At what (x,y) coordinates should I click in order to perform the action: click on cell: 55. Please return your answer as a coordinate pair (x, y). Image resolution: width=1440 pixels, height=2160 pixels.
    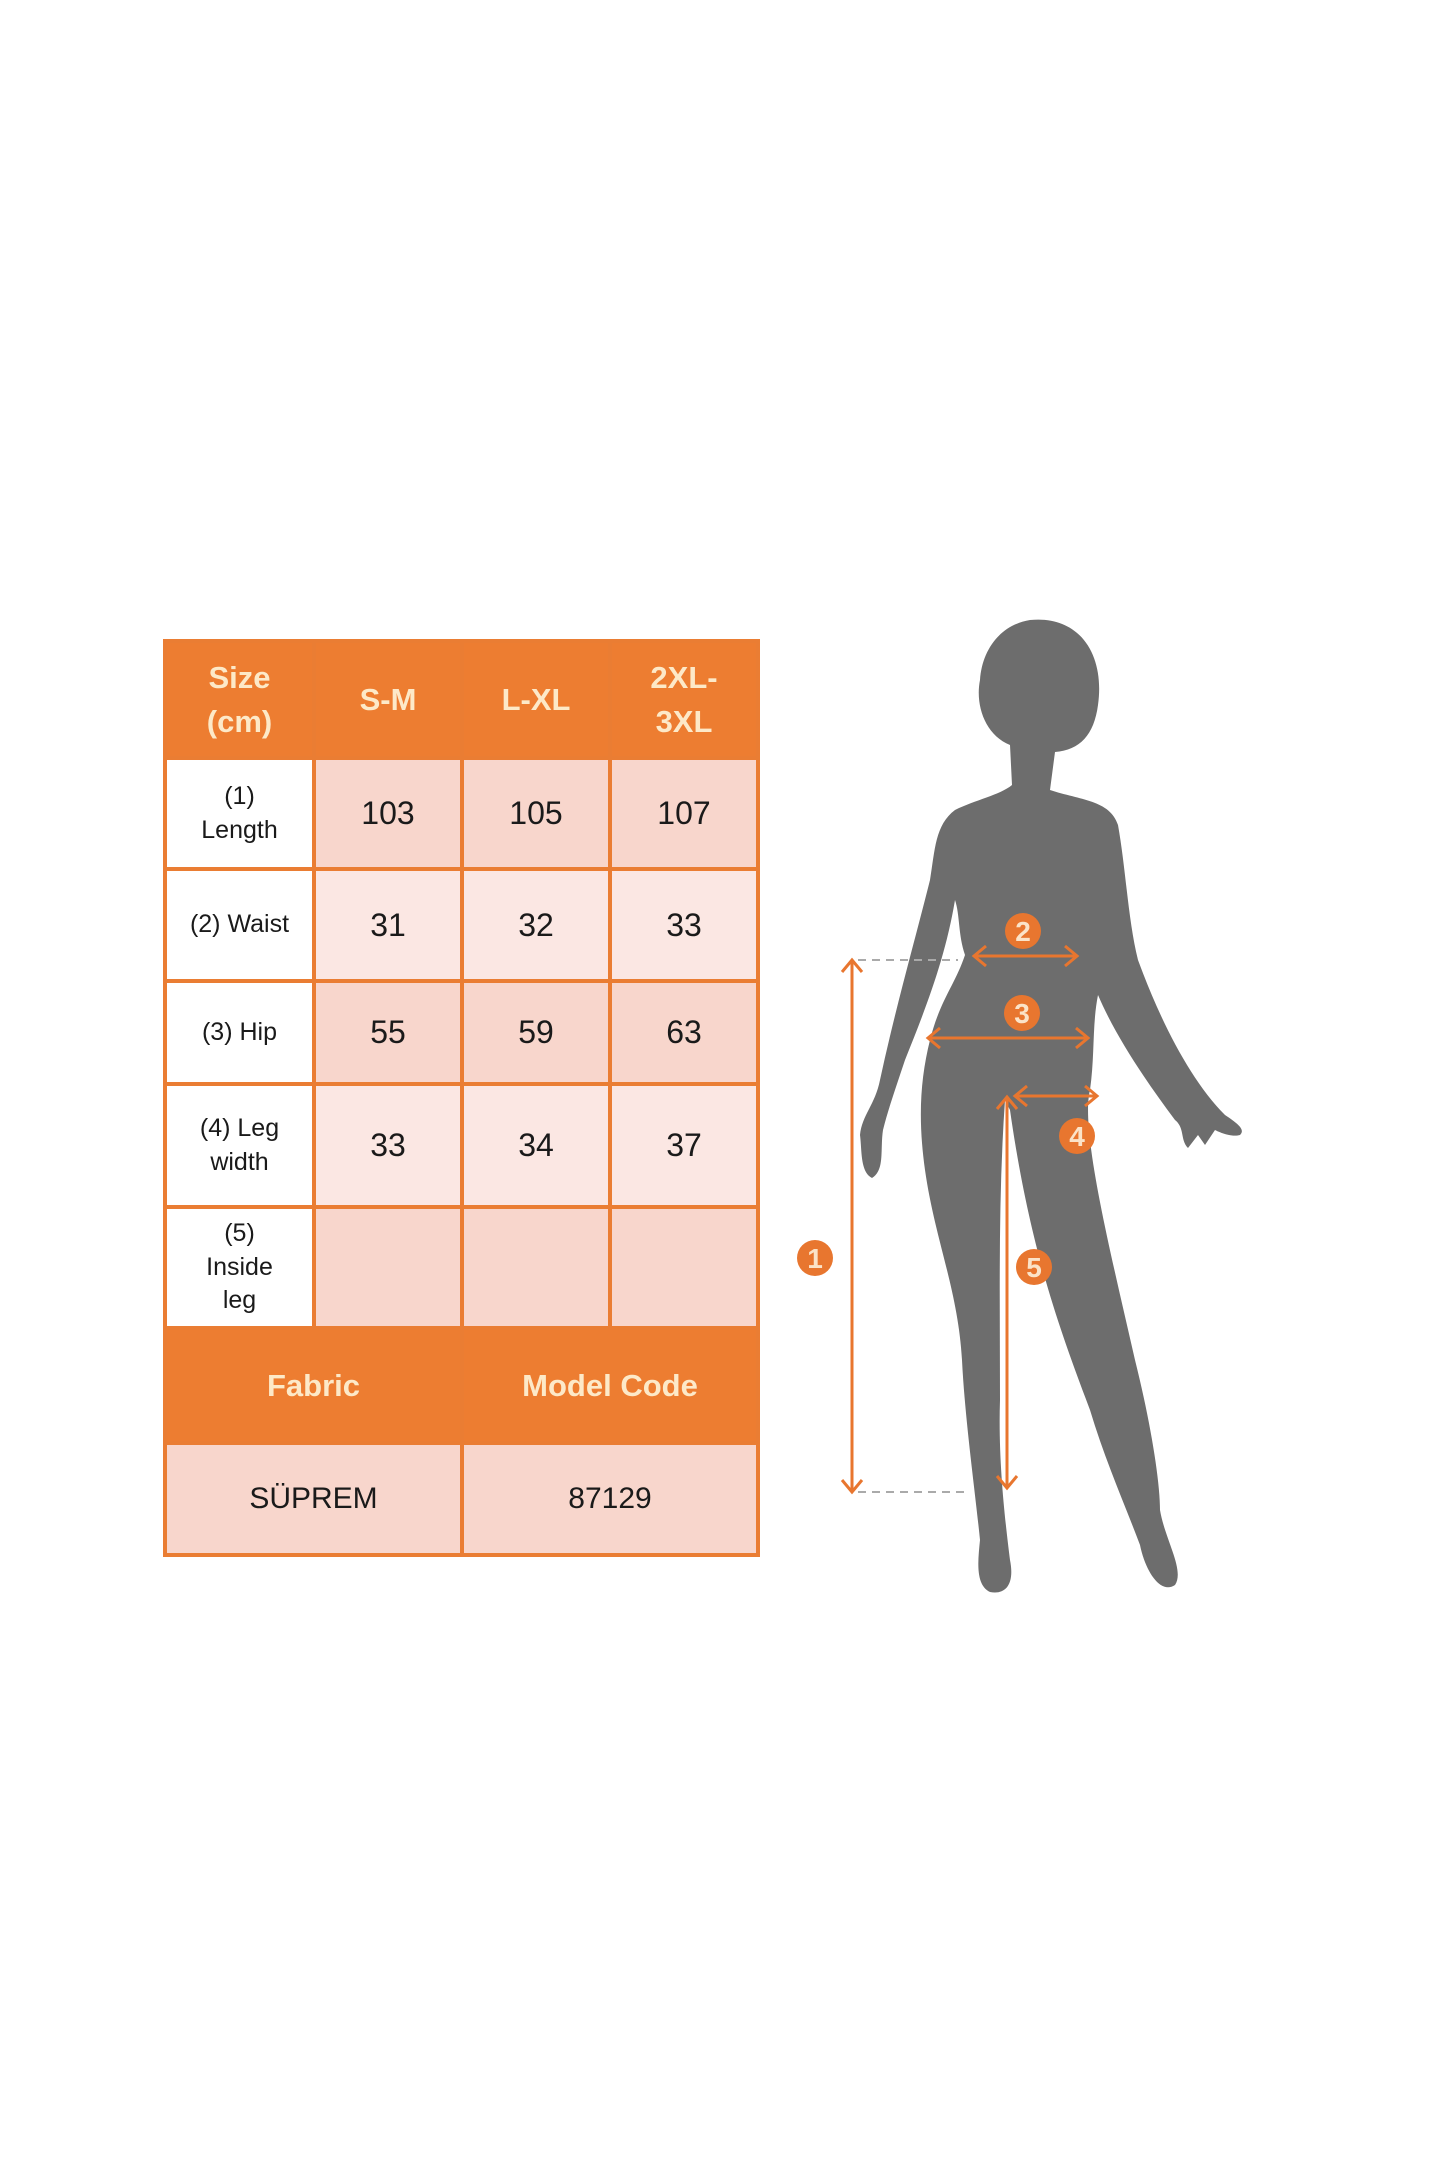
    Looking at the image, I should click on (388, 1032).